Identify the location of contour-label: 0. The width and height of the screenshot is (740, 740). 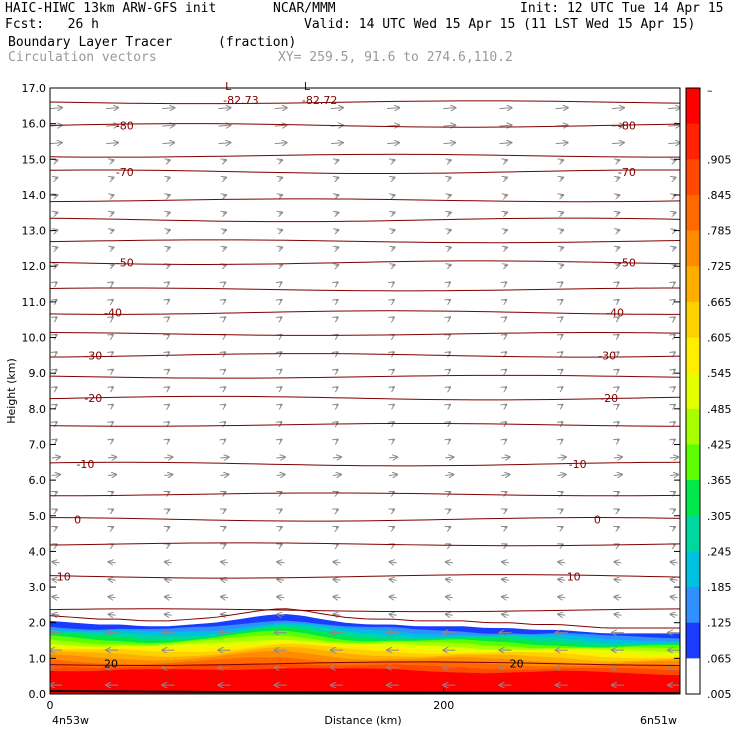
(597, 519).